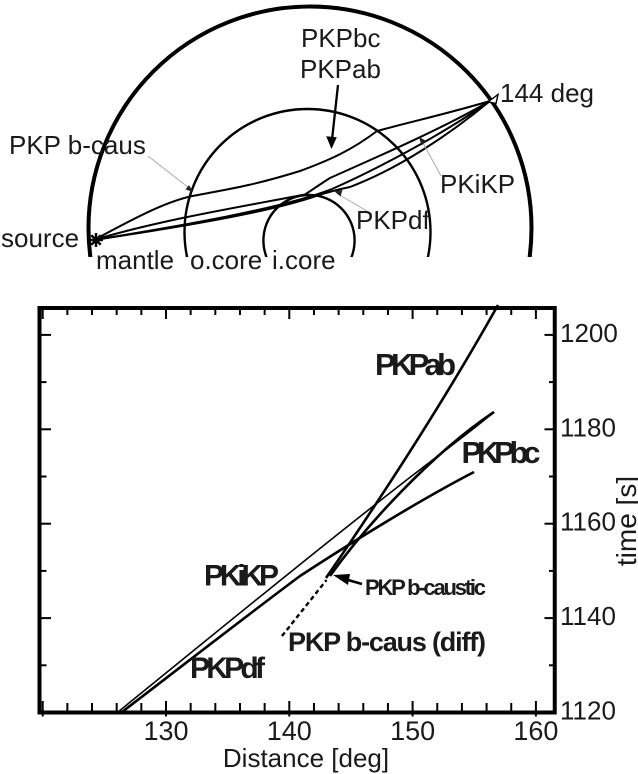 The height and width of the screenshot is (774, 638). What do you see at coordinates (306, 758) in the screenshot?
I see `svg-text: Distance [deg]` at bounding box center [306, 758].